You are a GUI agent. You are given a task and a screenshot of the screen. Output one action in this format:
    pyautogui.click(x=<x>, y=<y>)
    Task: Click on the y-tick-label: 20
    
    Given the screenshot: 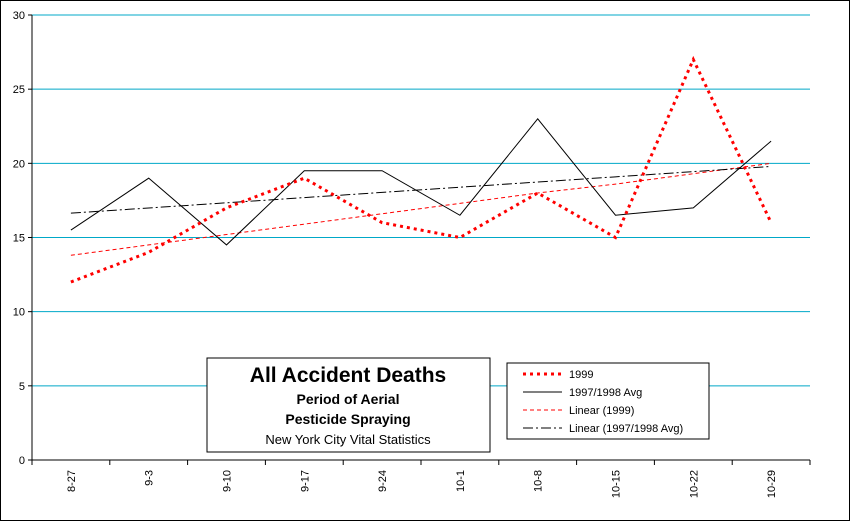 What is the action you would take?
    pyautogui.click(x=19, y=164)
    